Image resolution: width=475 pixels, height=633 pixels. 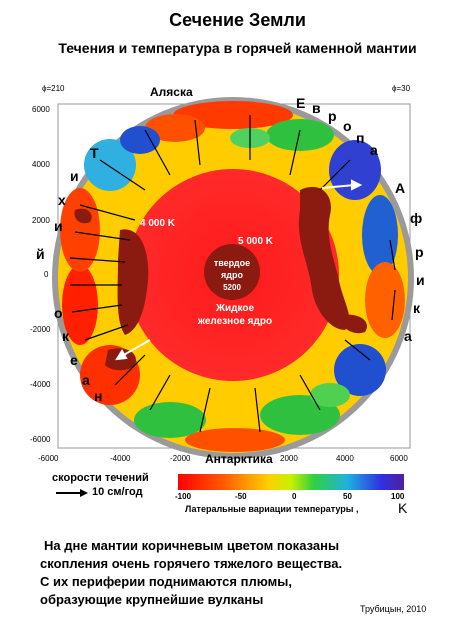 I want to click on colorbar-tick: -50, so click(x=241, y=496).